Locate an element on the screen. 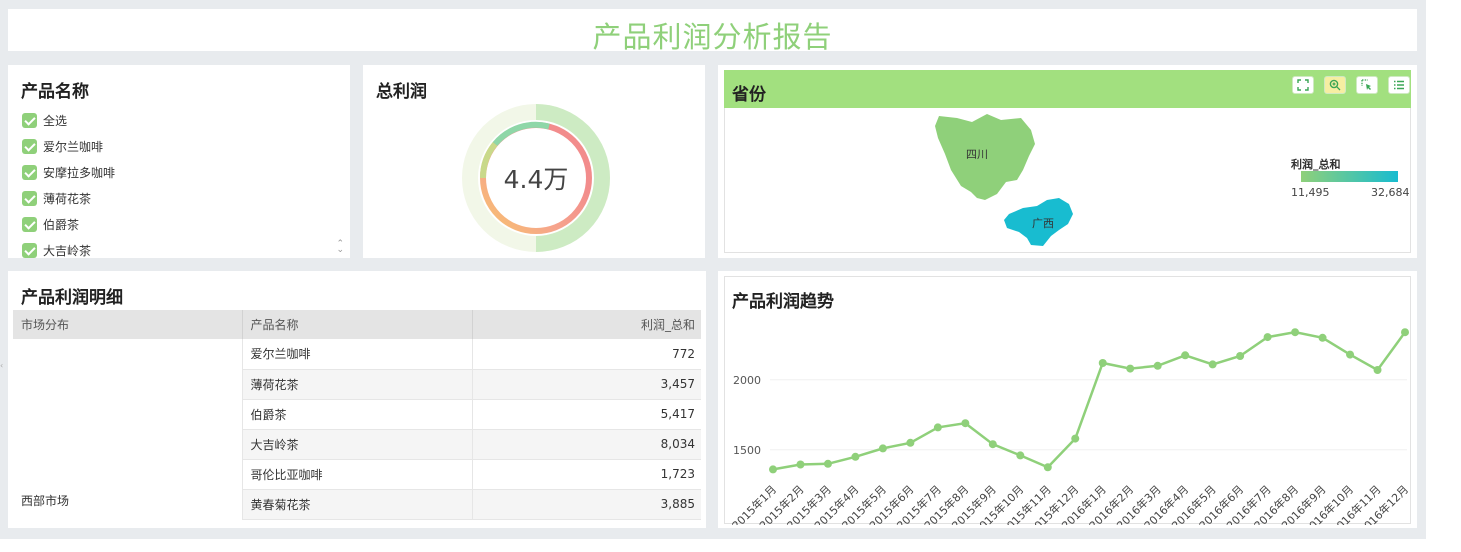 The image size is (1461, 552). table-row: 伯爵茶 5,417 is located at coordinates (357, 414).